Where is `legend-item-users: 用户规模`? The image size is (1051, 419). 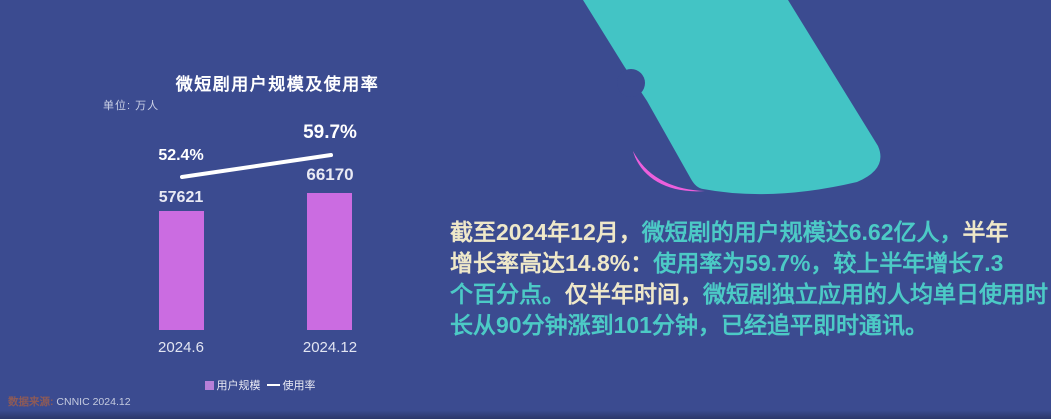 legend-item-users: 用户规模 is located at coordinates (232, 385).